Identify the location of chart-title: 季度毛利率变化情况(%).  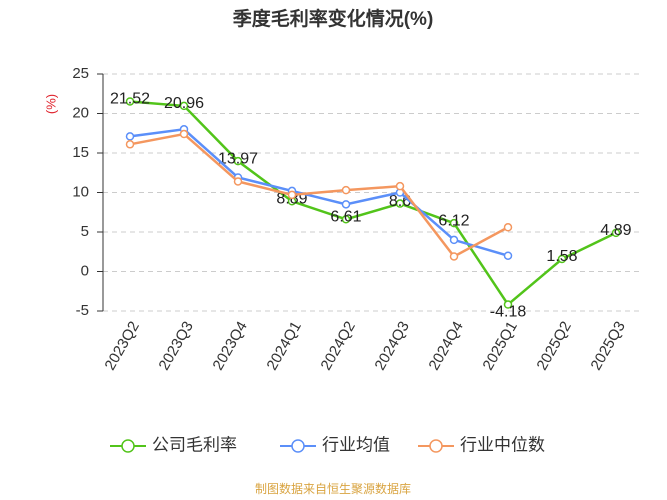
(333, 18).